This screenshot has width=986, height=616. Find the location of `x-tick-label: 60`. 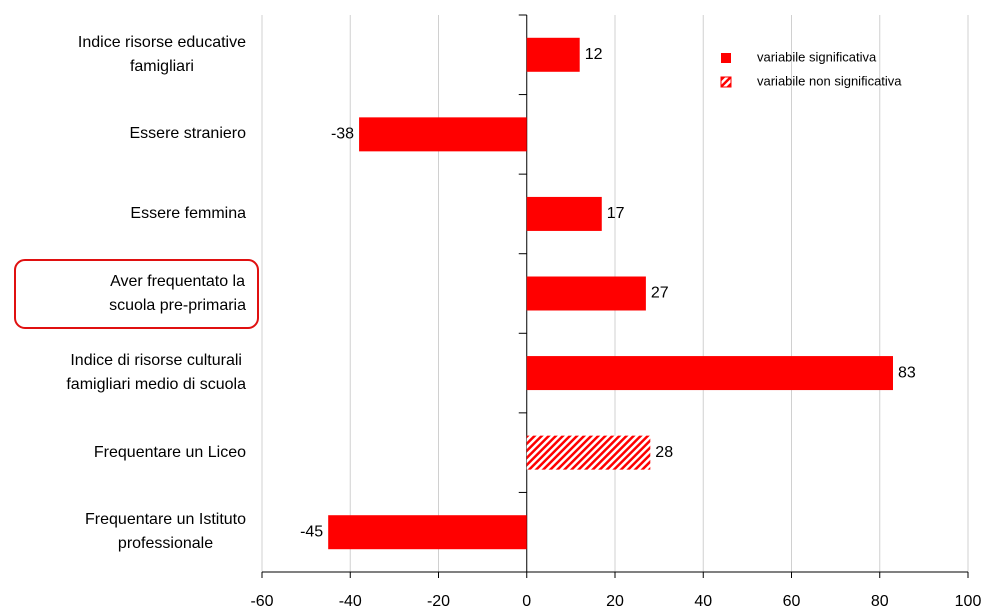

x-tick-label: 60 is located at coordinates (792, 601).